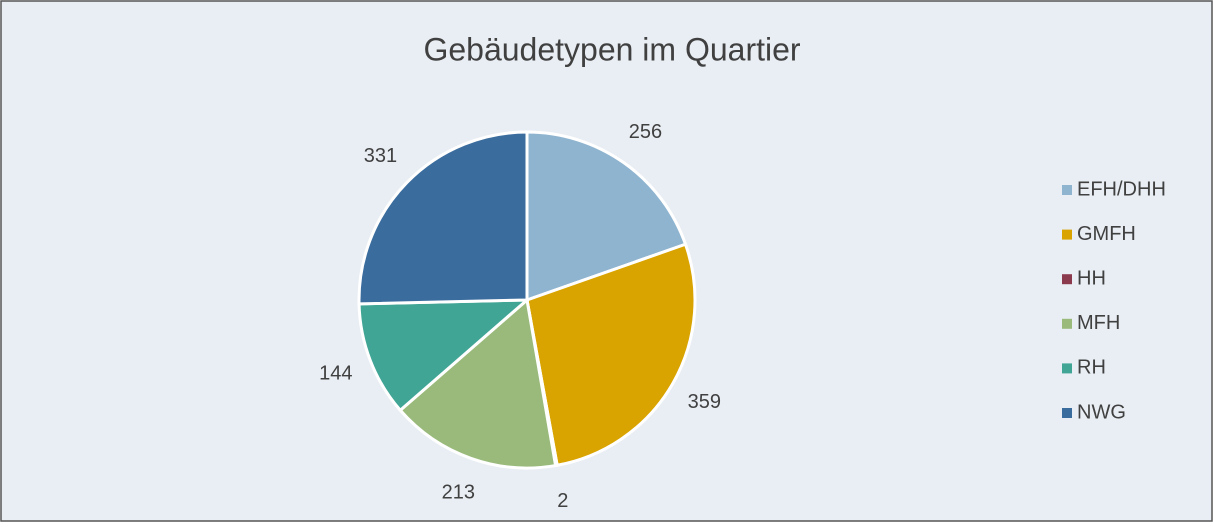 Image resolution: width=1213 pixels, height=527 pixels. I want to click on chart-title: Gebäudetypen im Quartier, so click(611, 49).